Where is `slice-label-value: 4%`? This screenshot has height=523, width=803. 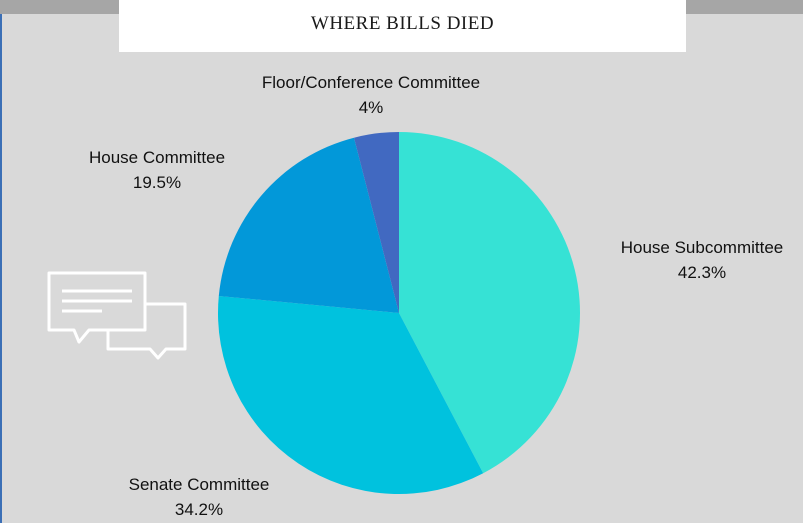
slice-label-value: 4% is located at coordinates (371, 107).